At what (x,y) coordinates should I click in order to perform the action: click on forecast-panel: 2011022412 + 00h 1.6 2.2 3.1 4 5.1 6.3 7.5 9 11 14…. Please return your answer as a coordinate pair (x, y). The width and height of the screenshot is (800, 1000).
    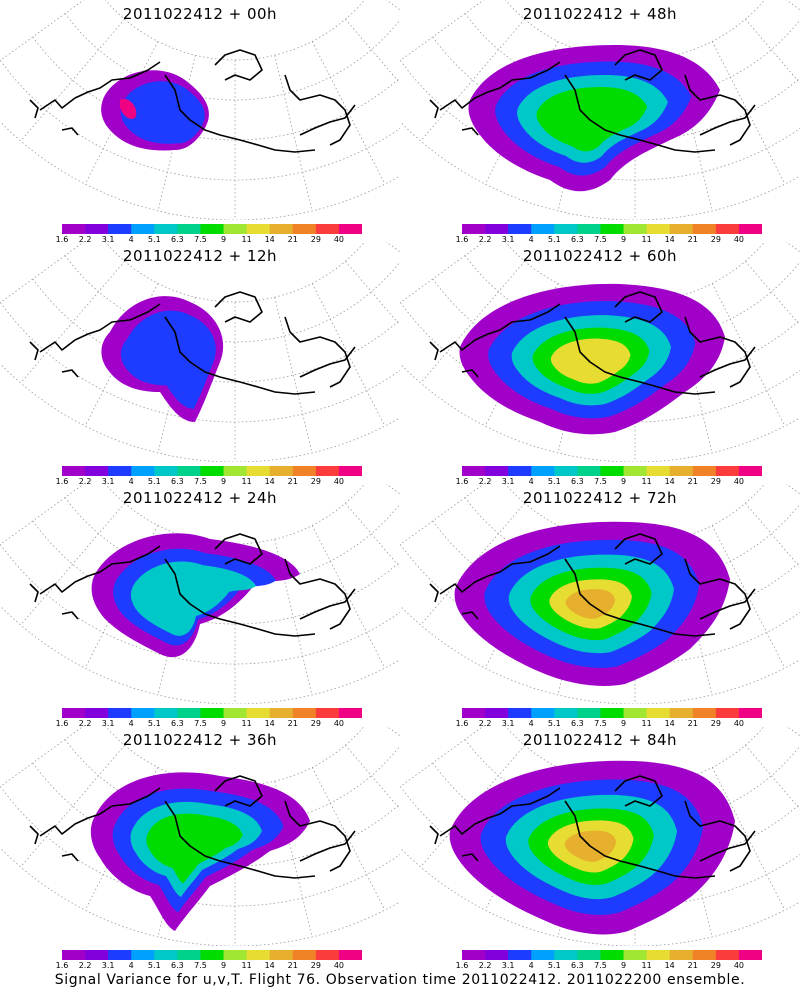
    Looking at the image, I should click on (200, 122).